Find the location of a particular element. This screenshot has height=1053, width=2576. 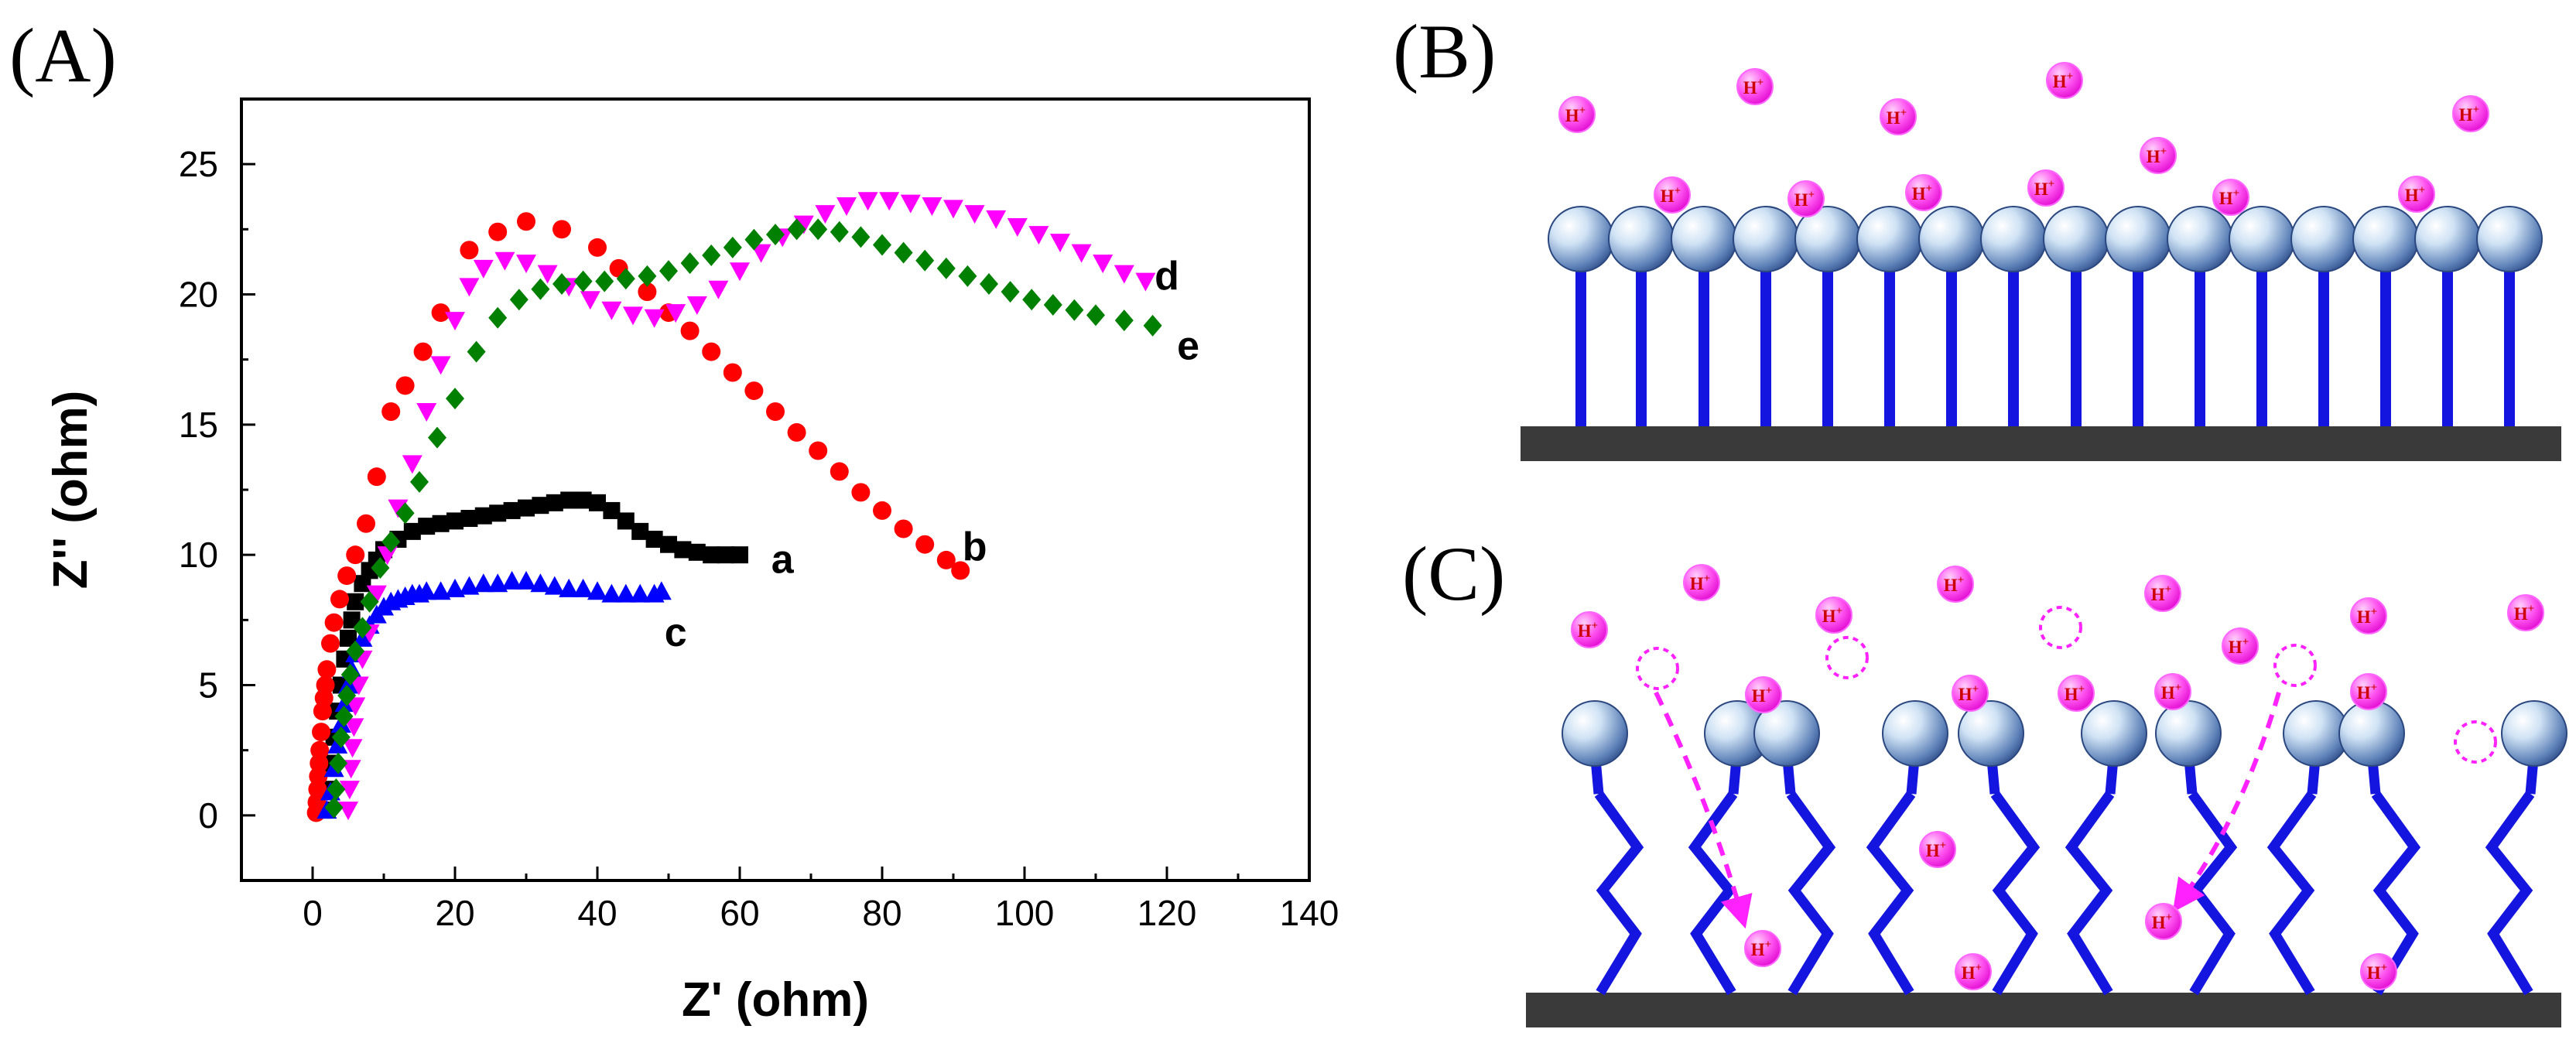

x-tick-label: 100 is located at coordinates (1025, 913).